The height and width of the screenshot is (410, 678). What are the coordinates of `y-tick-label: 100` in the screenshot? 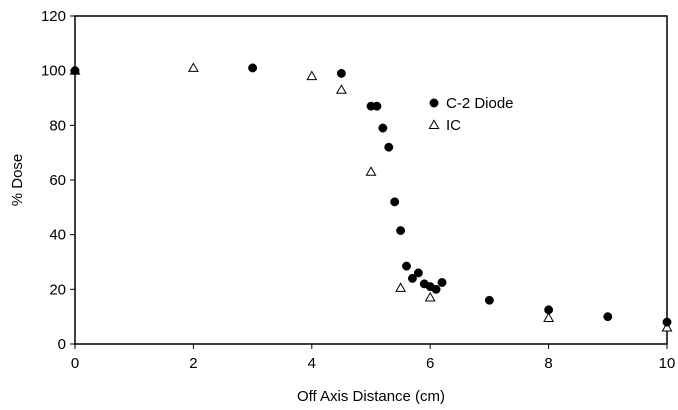 It's located at (53, 71).